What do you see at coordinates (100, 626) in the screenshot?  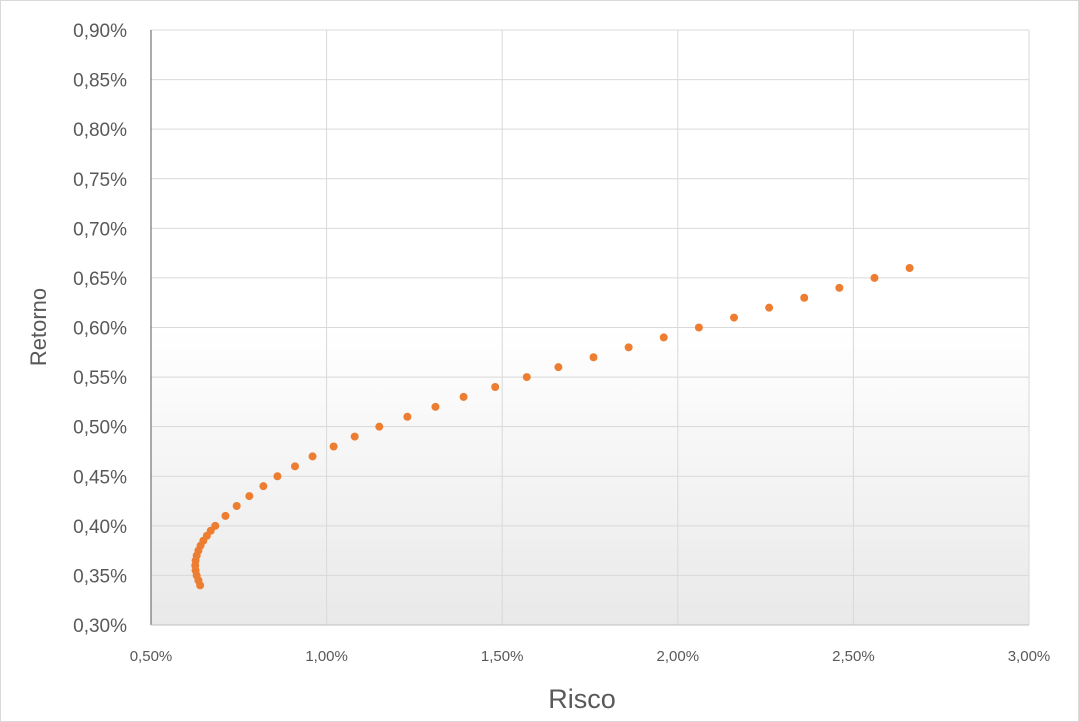 I see `y-tick-label: 0,30%` at bounding box center [100, 626].